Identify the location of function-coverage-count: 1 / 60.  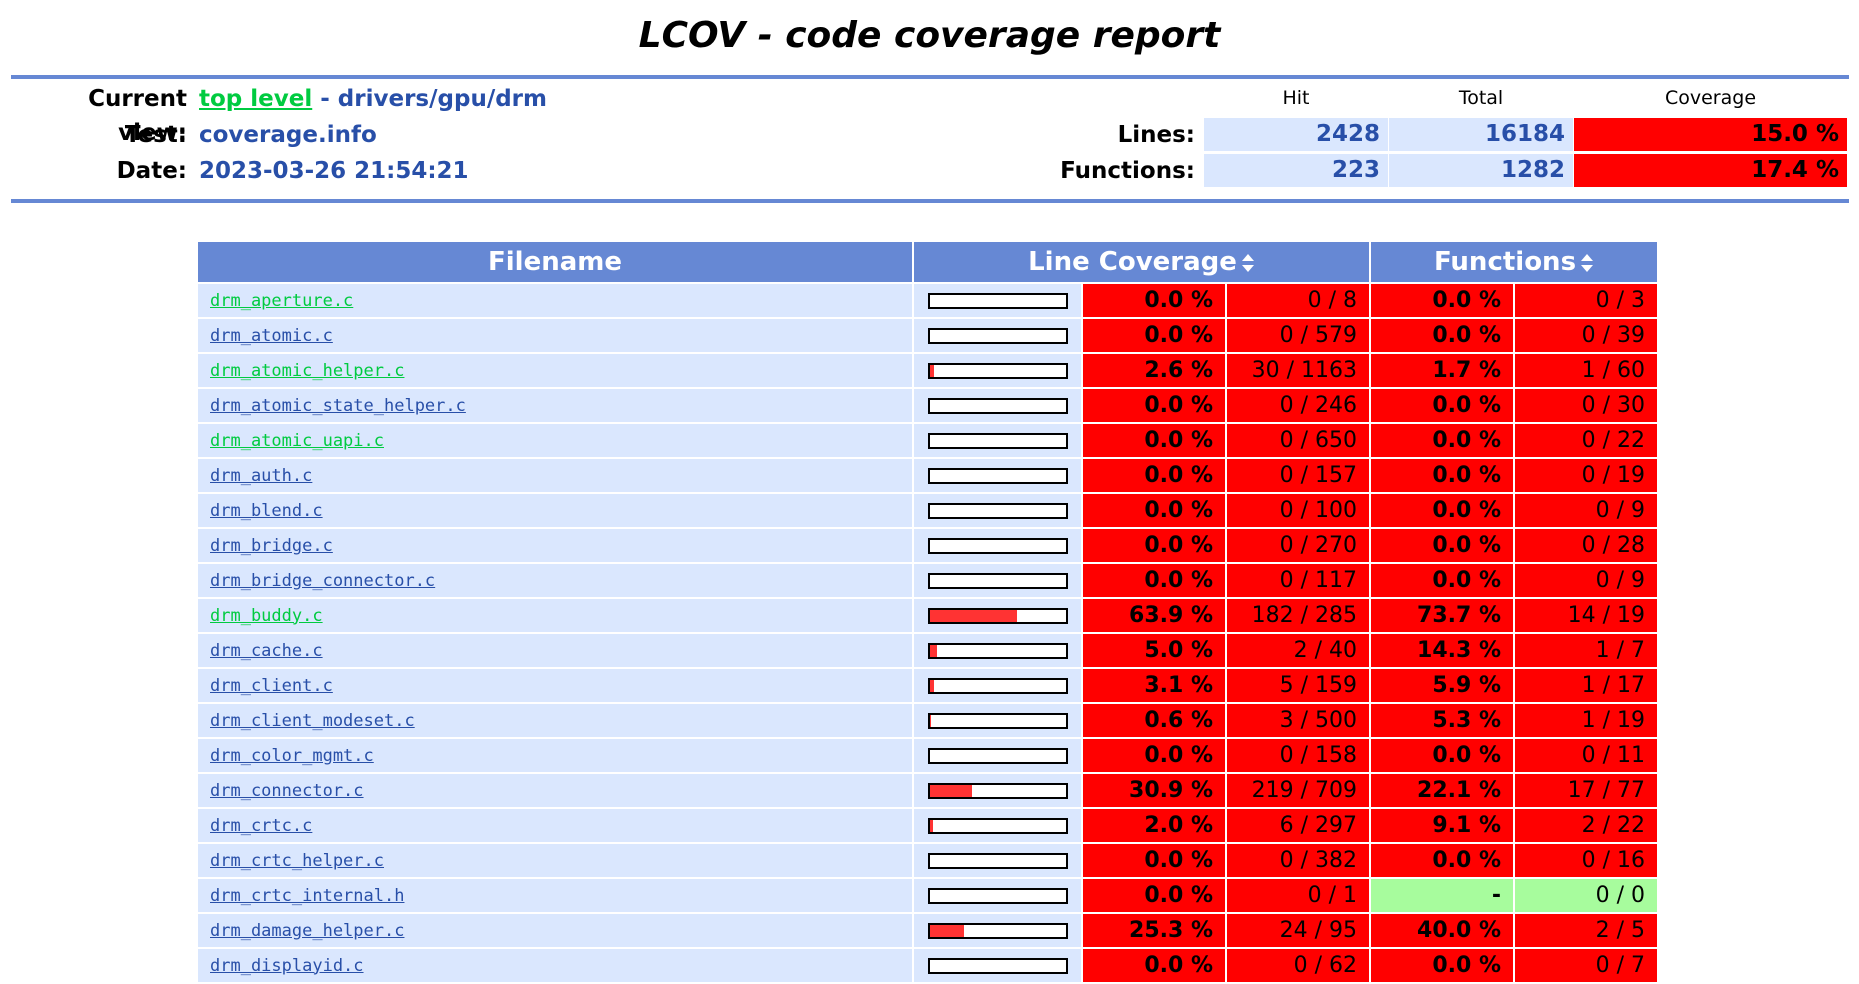
(1586, 370).